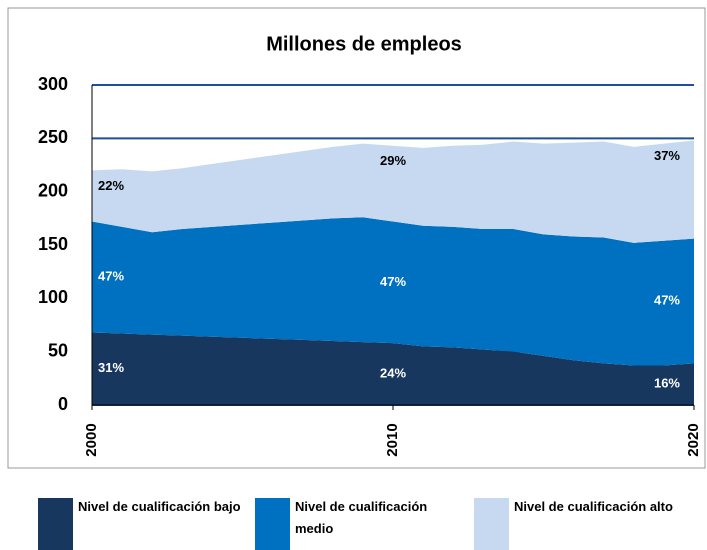 The width and height of the screenshot is (707, 550). I want to click on y-tick-label: 0, so click(63, 404).